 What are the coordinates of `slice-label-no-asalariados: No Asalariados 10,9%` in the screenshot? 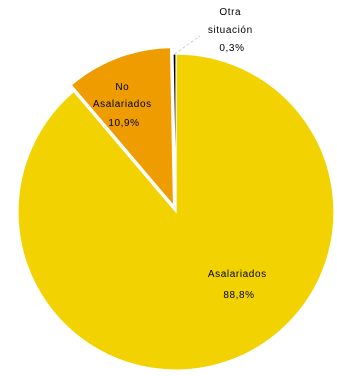 It's located at (124, 105).